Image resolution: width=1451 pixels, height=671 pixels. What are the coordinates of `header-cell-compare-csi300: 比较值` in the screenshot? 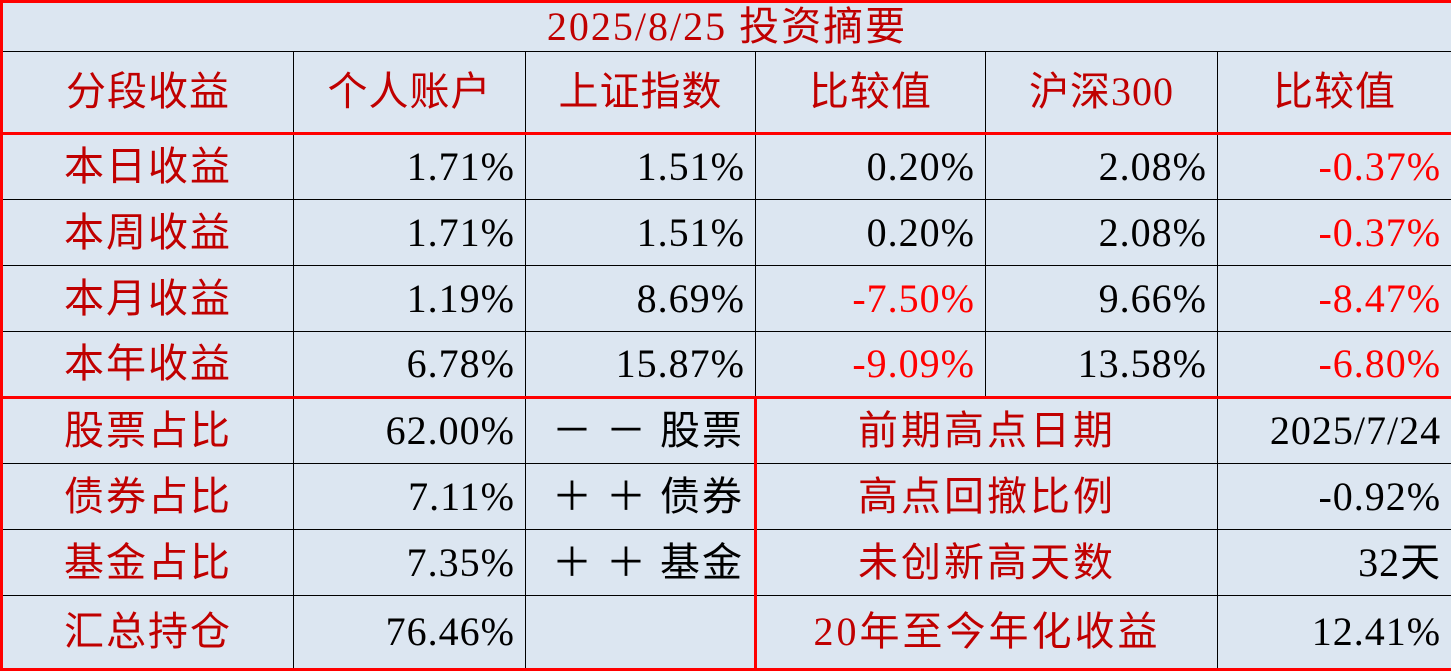 It's located at (1334, 93).